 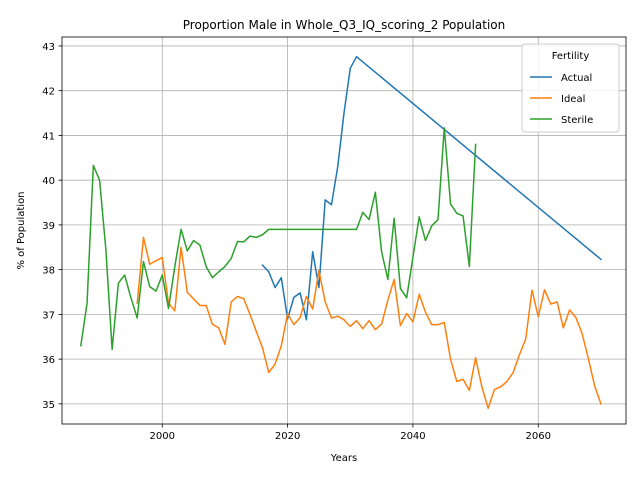 What do you see at coordinates (48, 136) in the screenshot?
I see `y-tick-label: 41` at bounding box center [48, 136].